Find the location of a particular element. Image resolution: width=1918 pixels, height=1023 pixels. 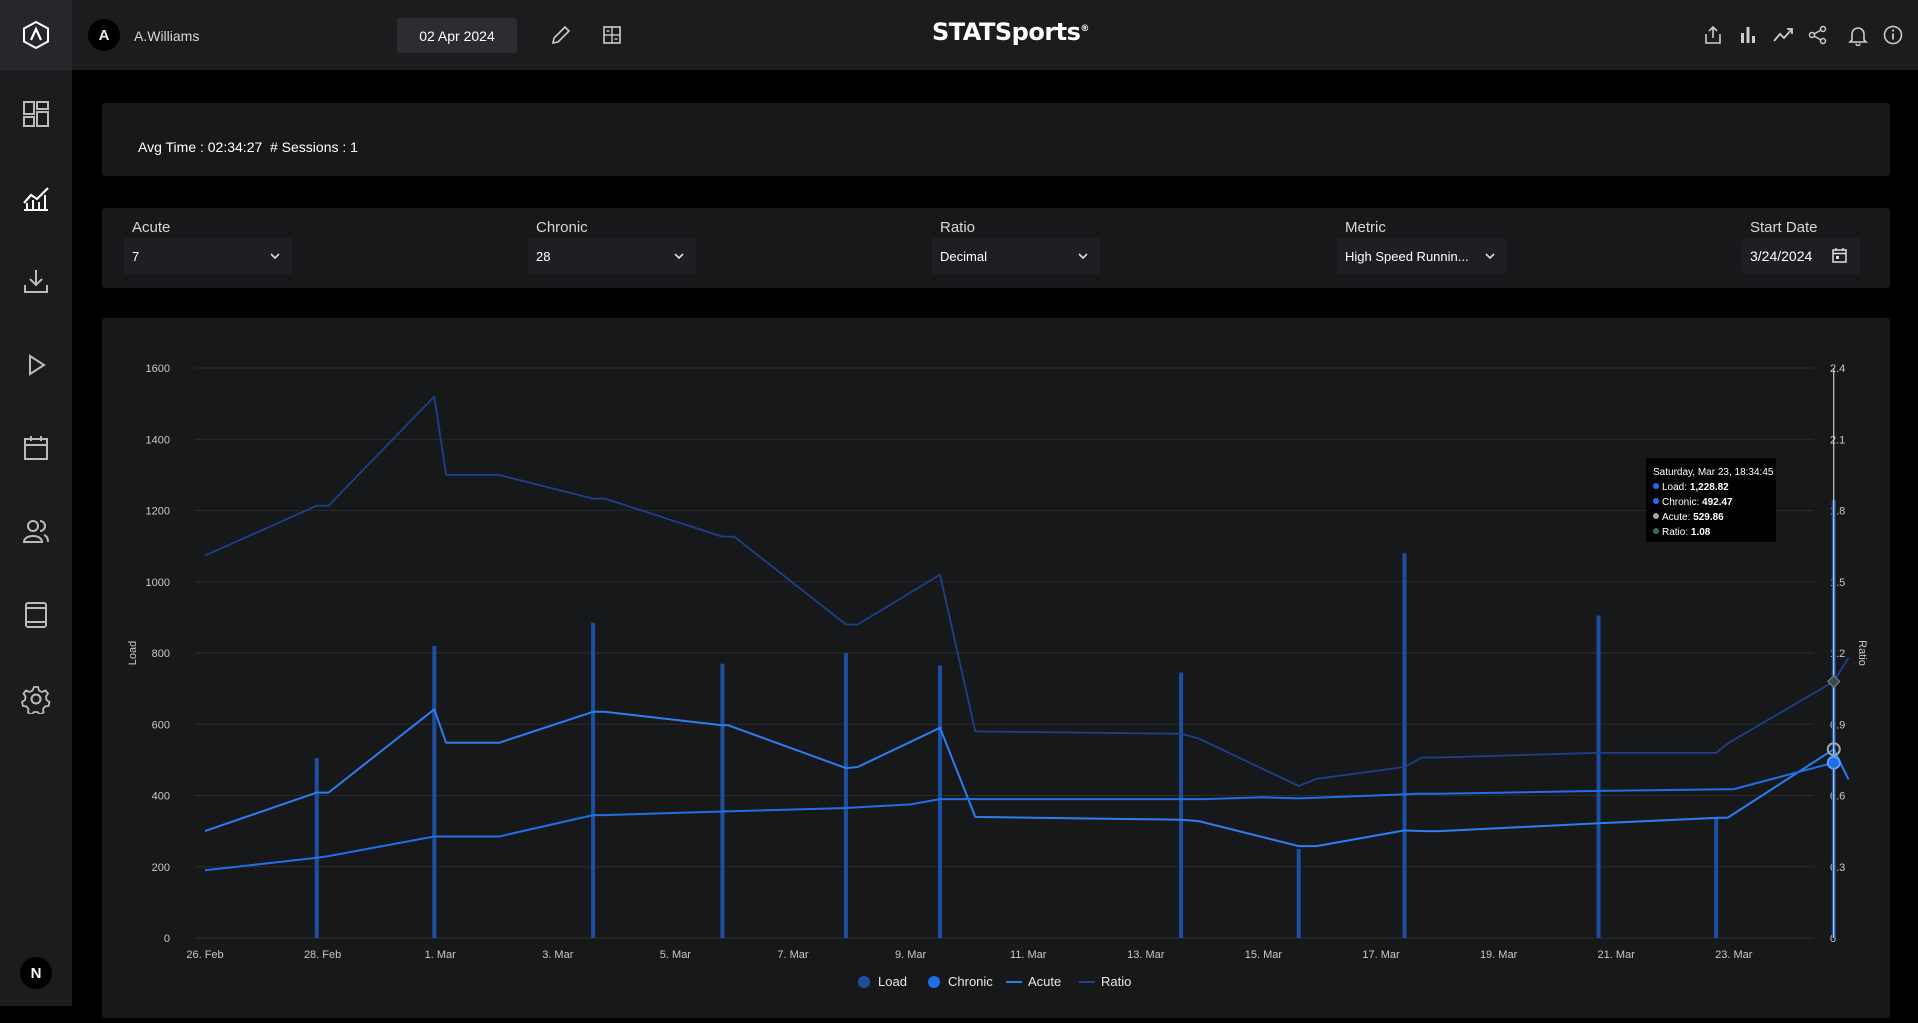

y-tick-label: 200 is located at coordinates (161, 868).